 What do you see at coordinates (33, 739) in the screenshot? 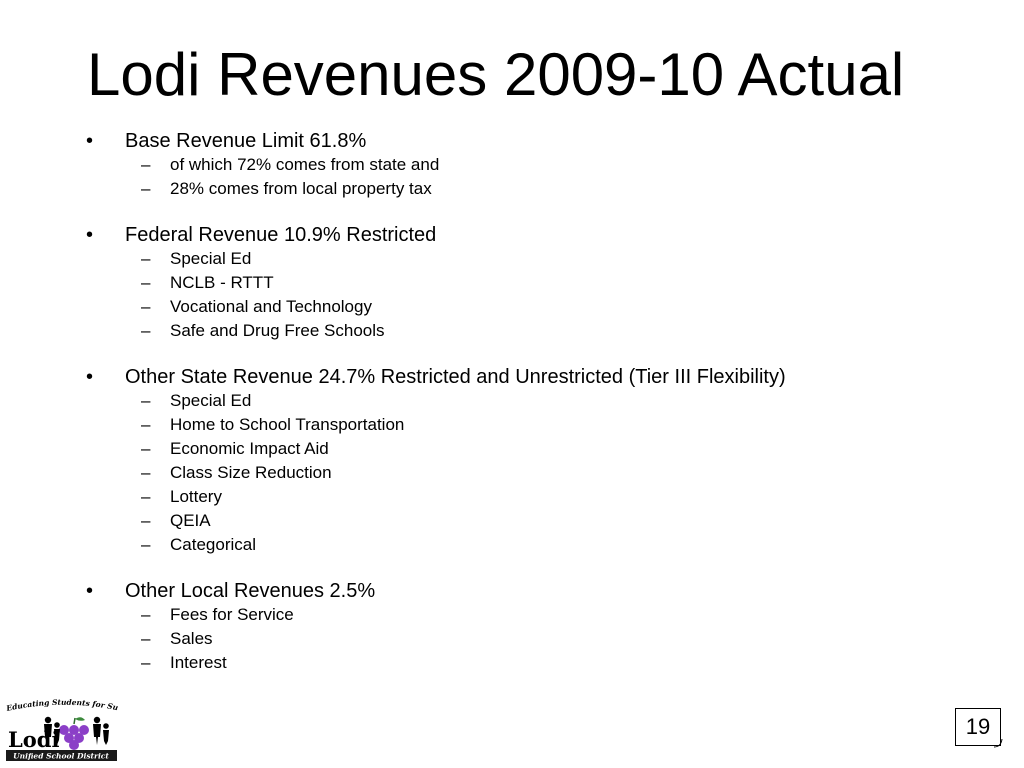
I see `logo-name: Lodi` at bounding box center [33, 739].